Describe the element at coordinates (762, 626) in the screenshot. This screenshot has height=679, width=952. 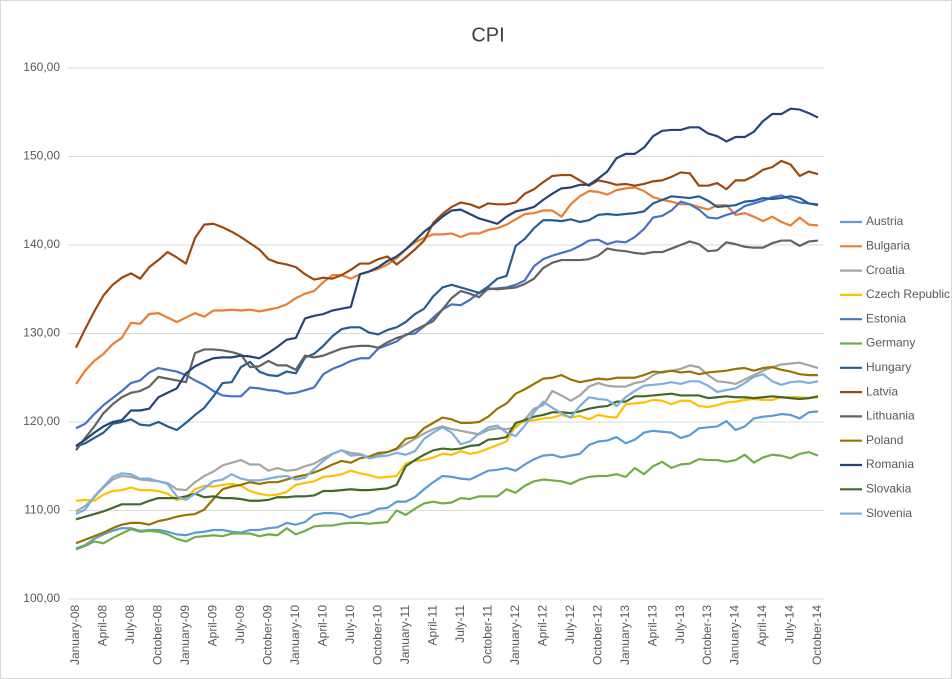
I see `x-tick-label: April-14` at that location.